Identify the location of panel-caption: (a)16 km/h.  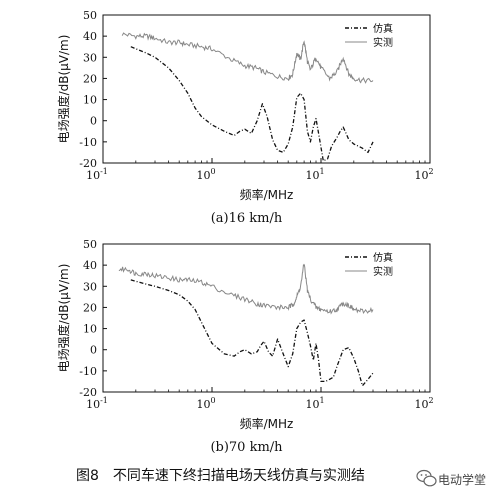
(247, 218).